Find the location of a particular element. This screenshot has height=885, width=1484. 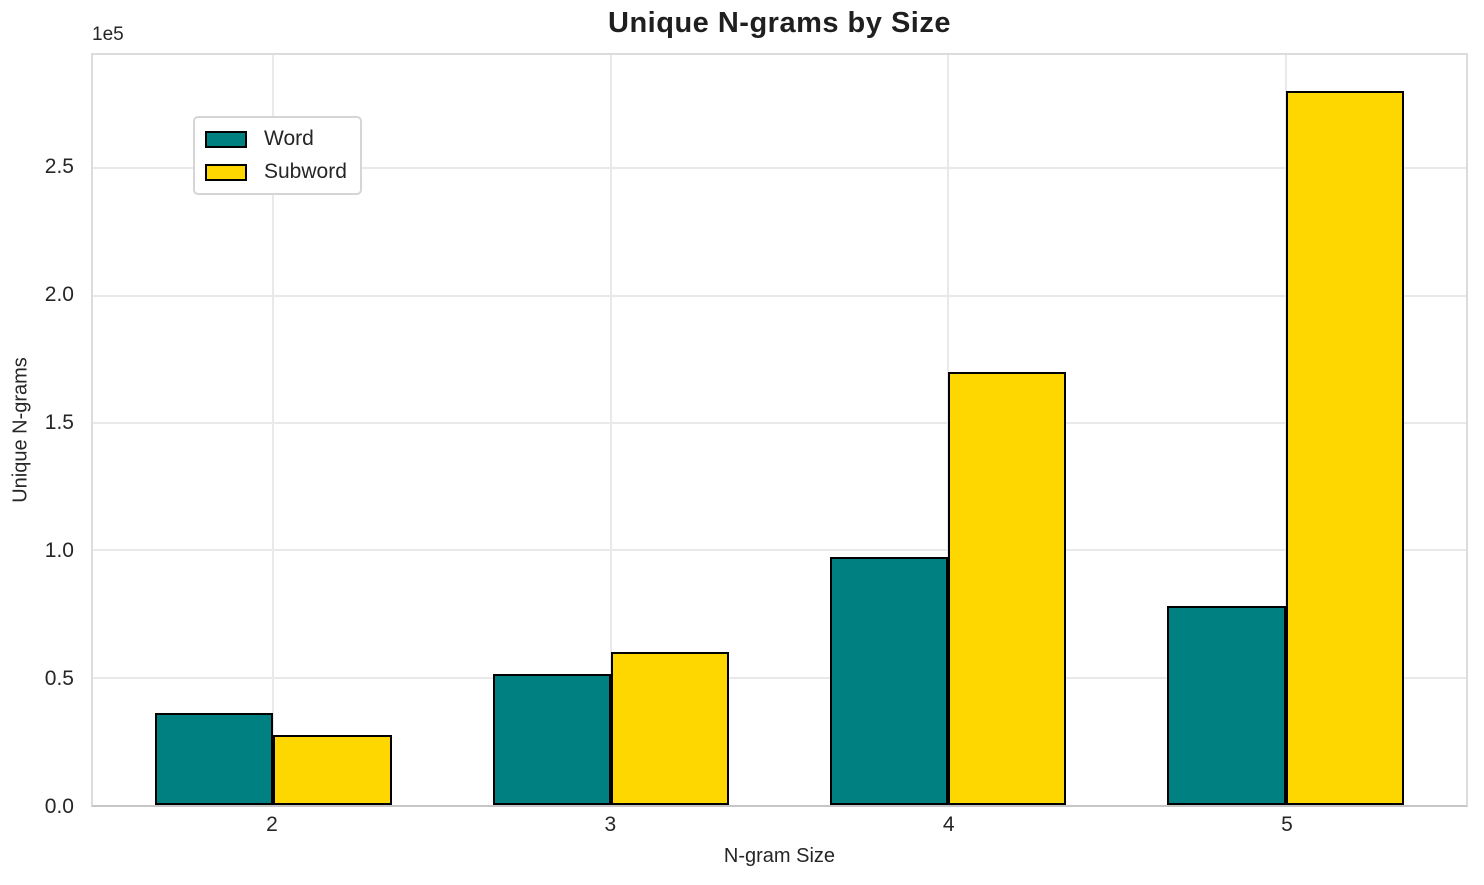

gridline-y-0.5 is located at coordinates (779, 677).